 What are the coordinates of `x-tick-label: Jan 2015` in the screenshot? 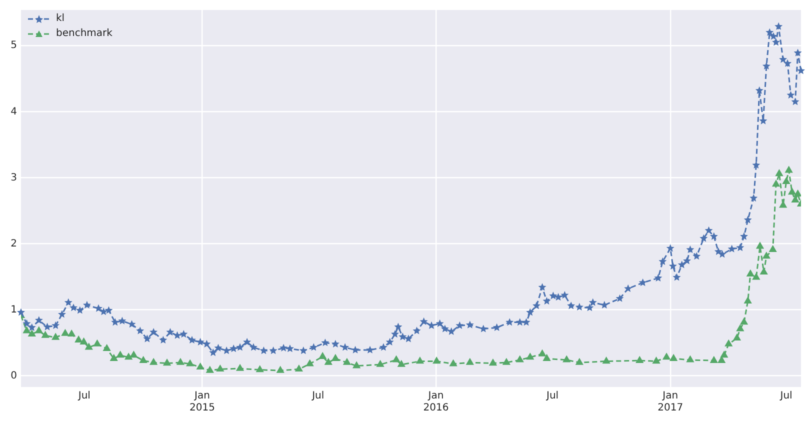 It's located at (202, 402).